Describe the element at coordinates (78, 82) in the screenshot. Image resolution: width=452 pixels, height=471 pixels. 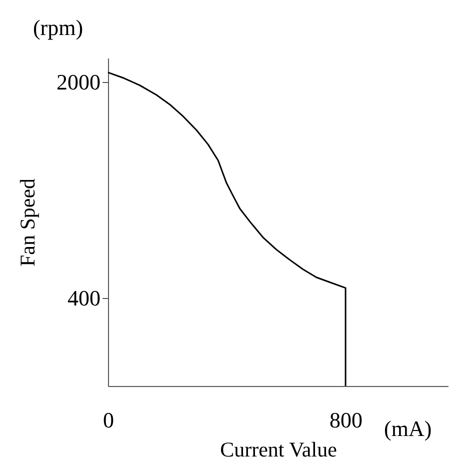
I see `y-tick-label: 2000` at that location.